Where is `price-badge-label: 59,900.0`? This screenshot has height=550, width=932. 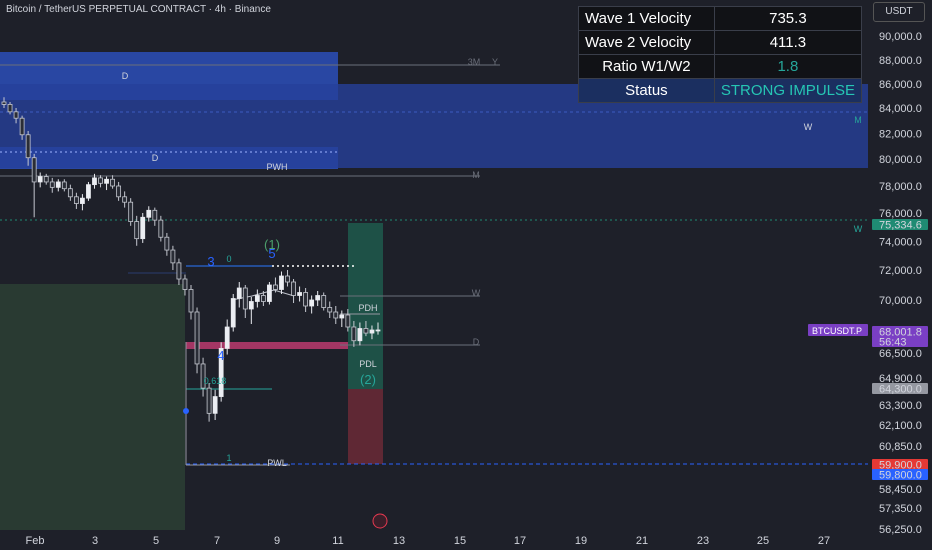 price-badge-label: 59,900.0 is located at coordinates (900, 466).